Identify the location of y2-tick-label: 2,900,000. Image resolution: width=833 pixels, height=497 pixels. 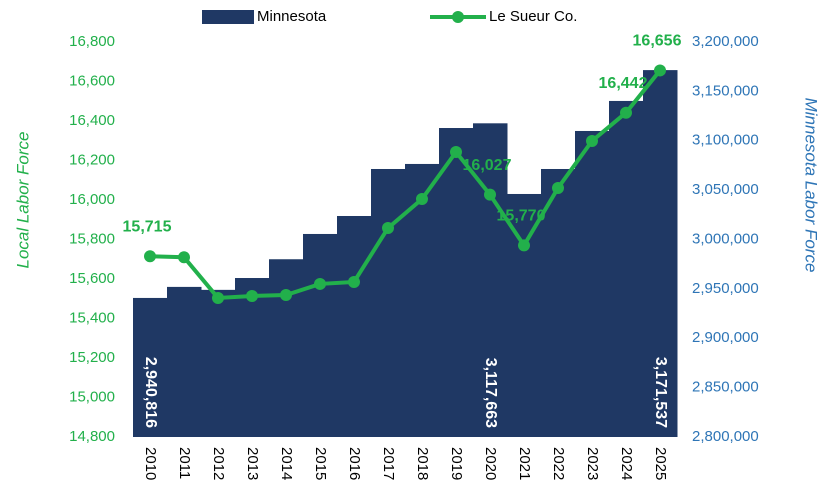
(725, 337).